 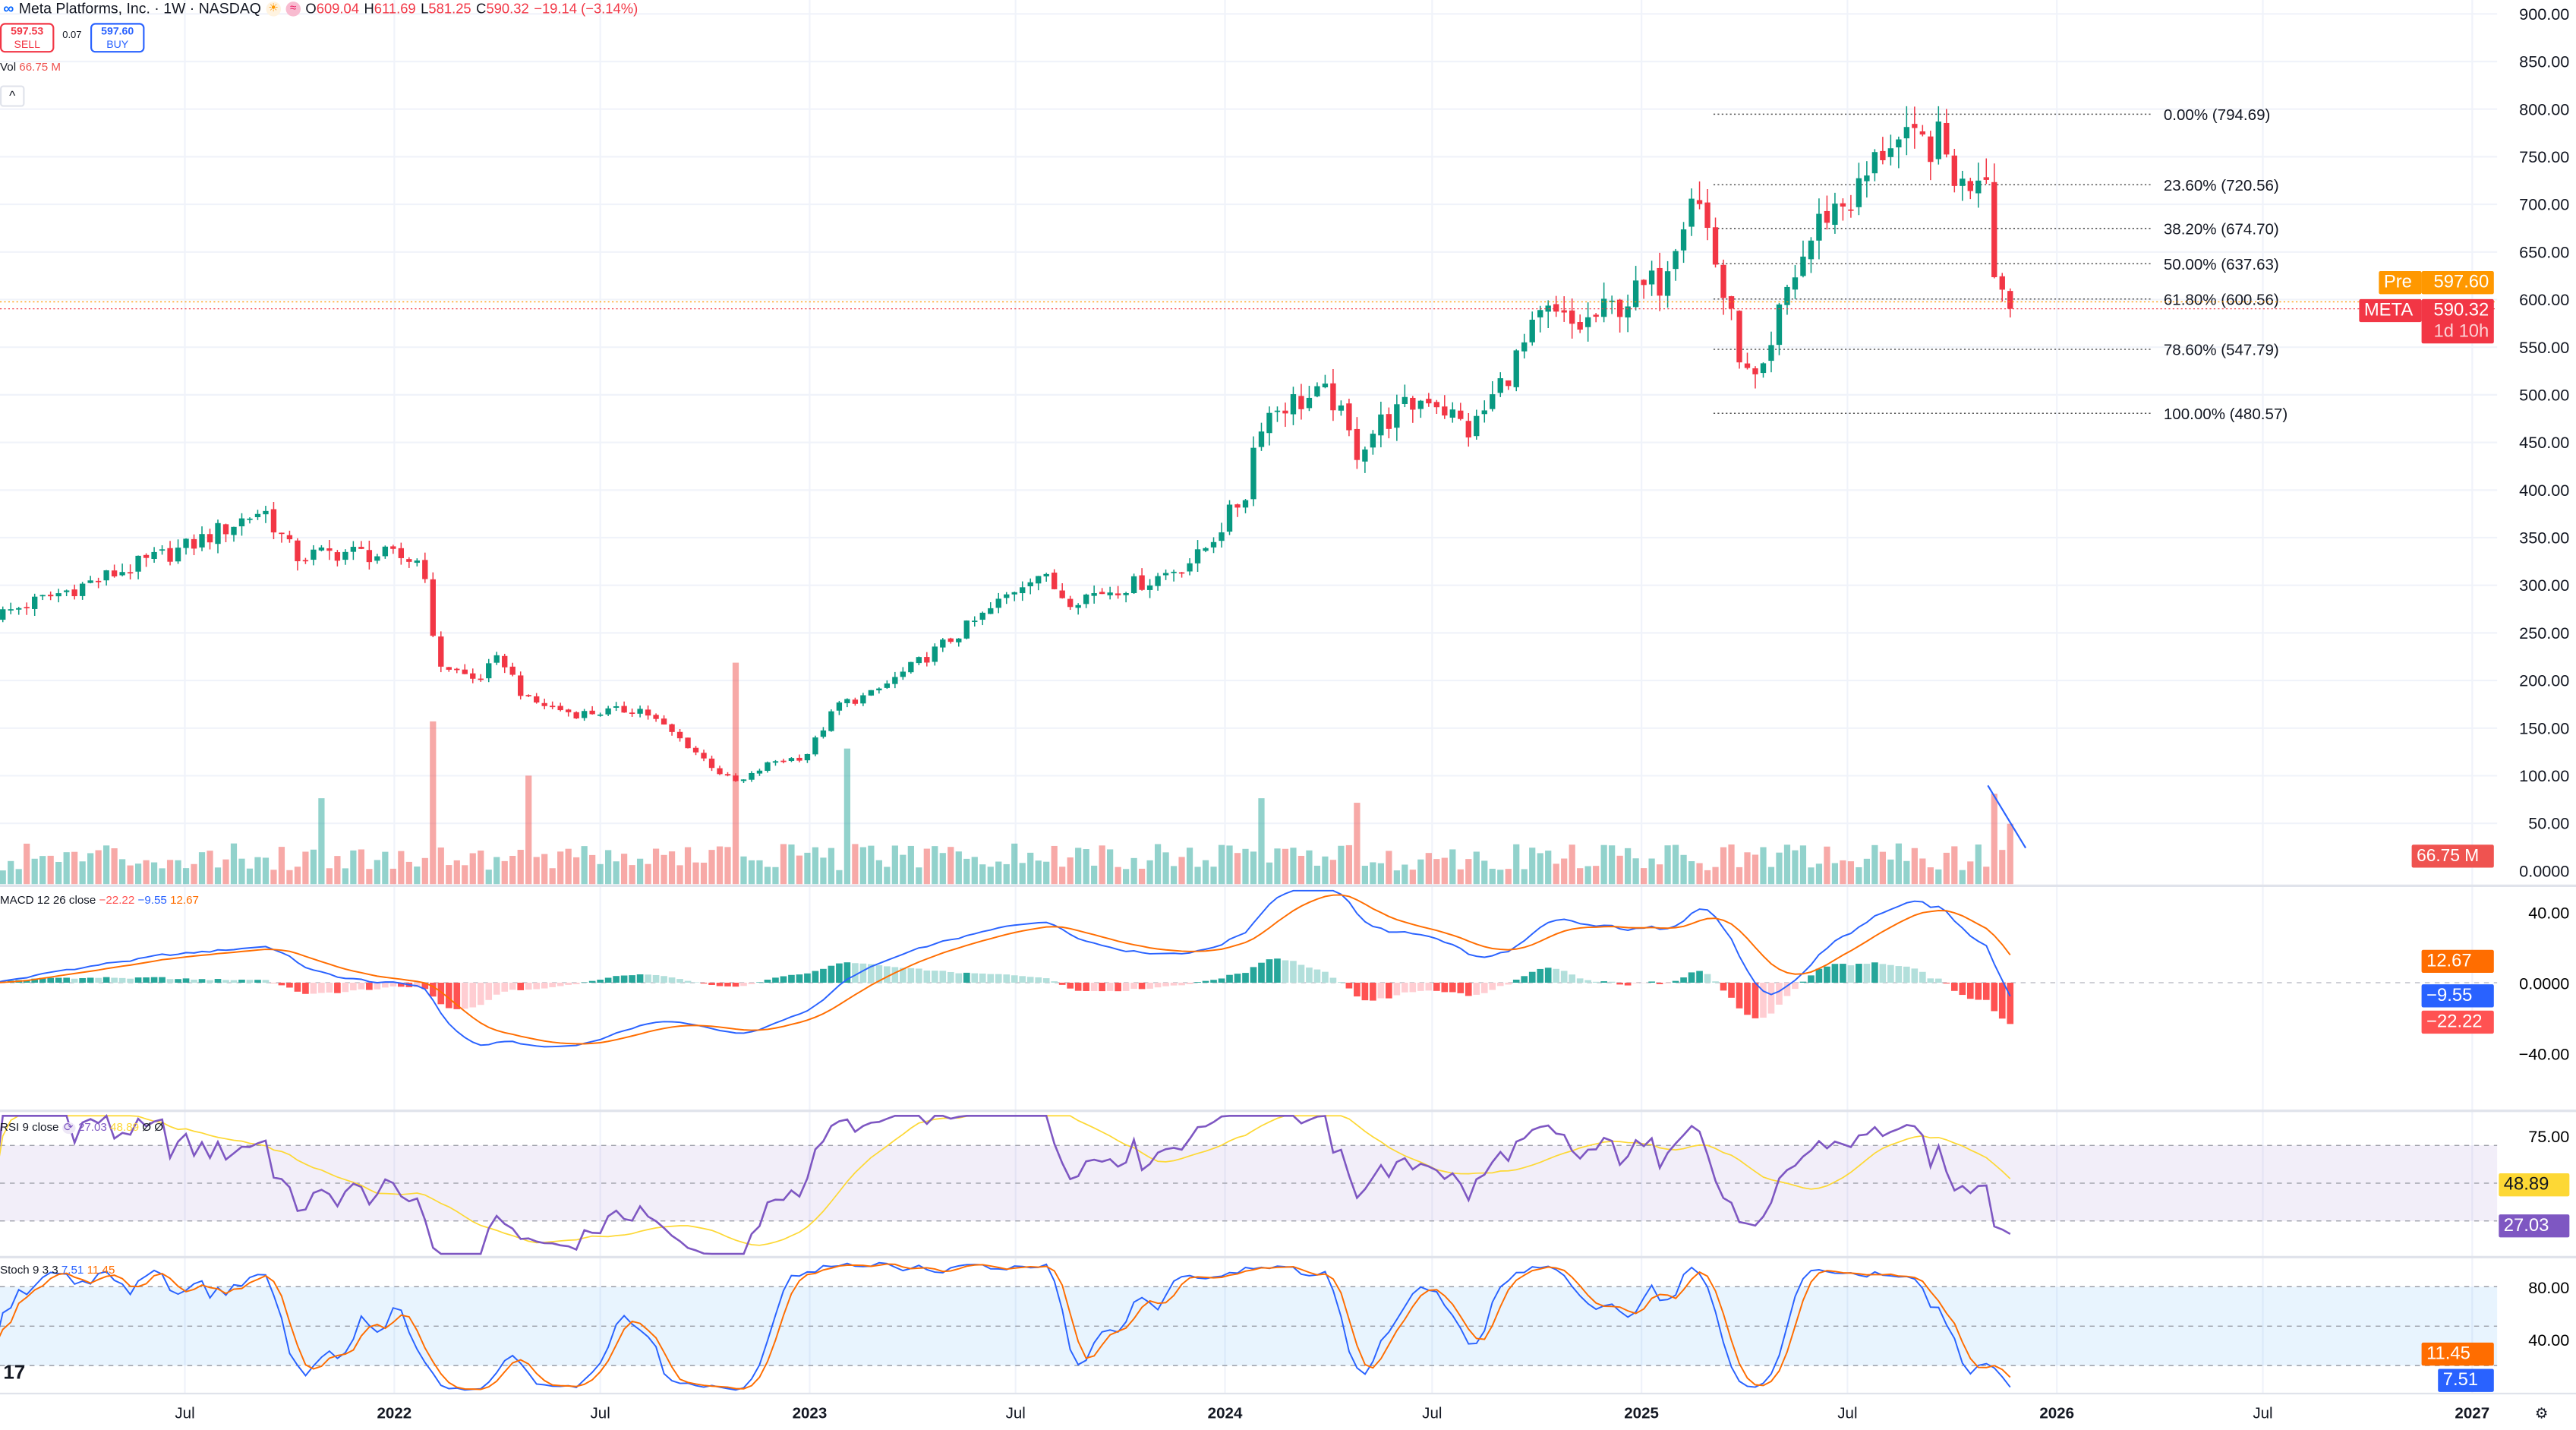 What do you see at coordinates (81, 1128) in the screenshot?
I see `rsi-legend: RSI 9 close ⟳ 27.03 48.89 Ø Ø` at bounding box center [81, 1128].